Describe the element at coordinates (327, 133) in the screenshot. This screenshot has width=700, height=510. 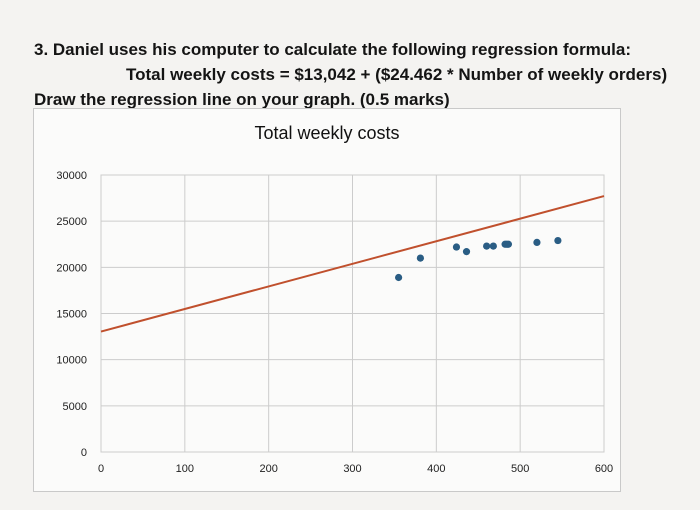
I see `chart-title: Total weekly costs` at that location.